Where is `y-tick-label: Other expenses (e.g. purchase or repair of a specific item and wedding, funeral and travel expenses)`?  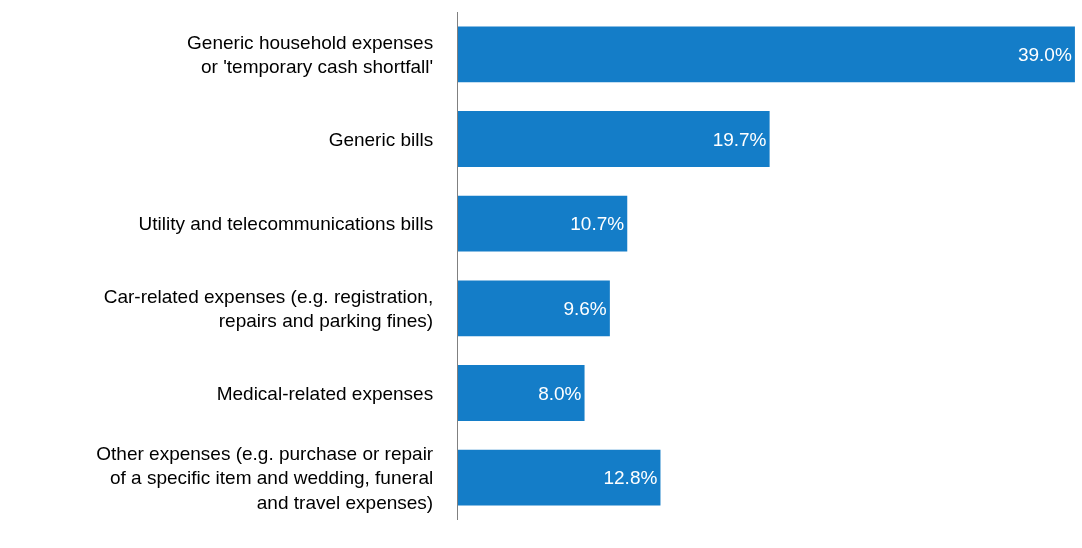
y-tick-label: Other expenses (e.g. purchase or repair of a specific item and wedding, funeral and travel expenses) is located at coordinates (265, 478).